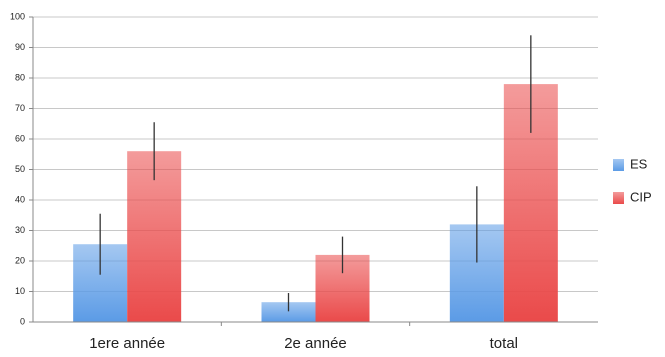 Image resolution: width=665 pixels, height=357 pixels. Describe the element at coordinates (20, 47) in the screenshot. I see `y-tick-label: 90` at that location.